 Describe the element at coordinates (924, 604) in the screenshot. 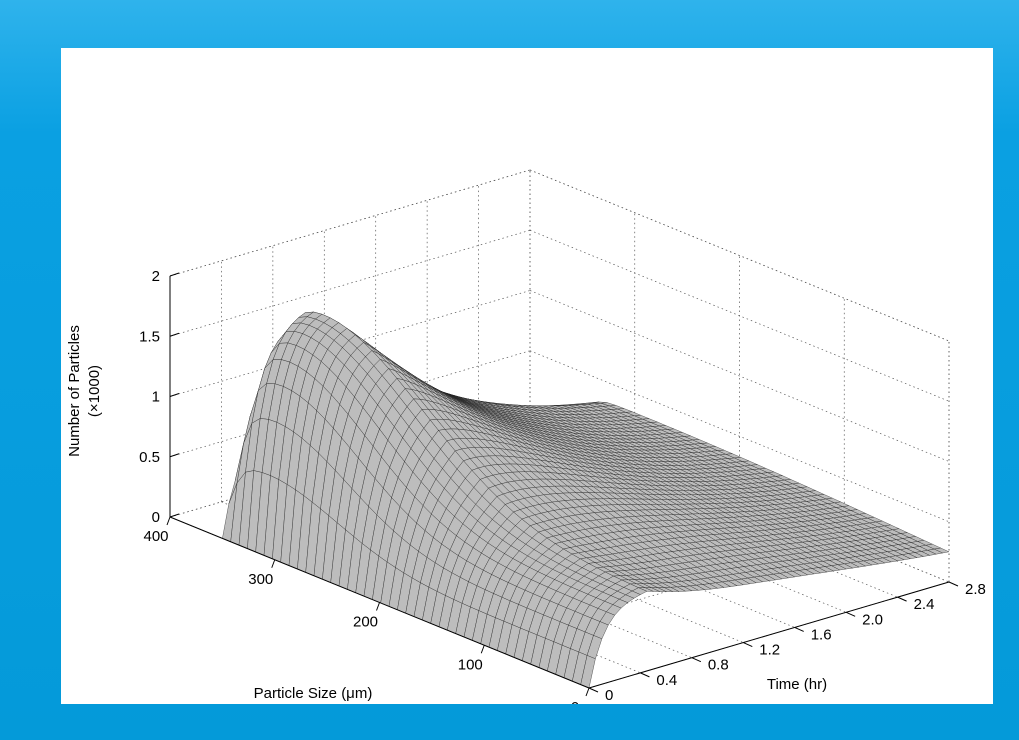

I see `y-tick-label: 2.4` at that location.